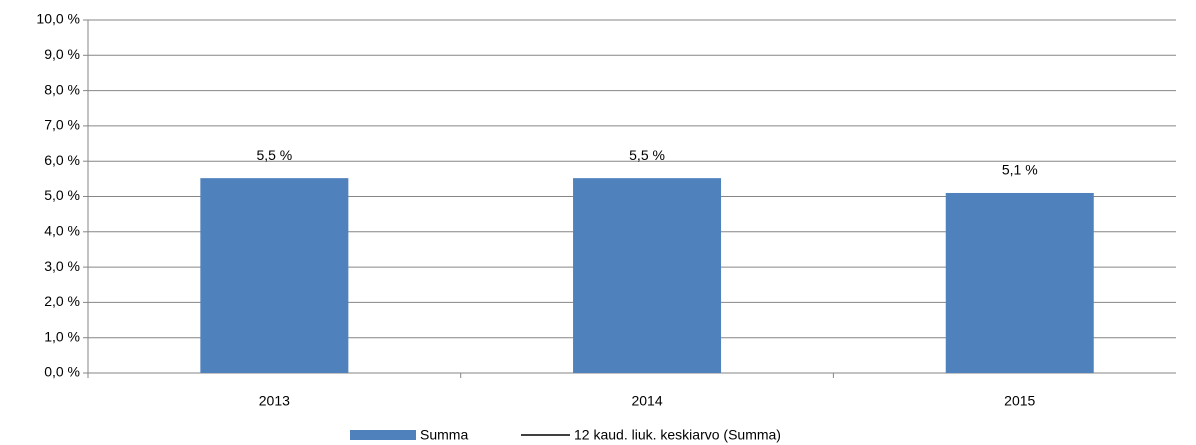 Image resolution: width=1196 pixels, height=445 pixels. What do you see at coordinates (1019, 401) in the screenshot?
I see `x-tick-label: 2015` at bounding box center [1019, 401].